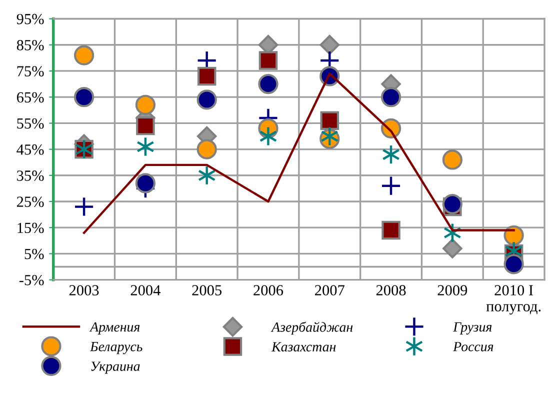 The width and height of the screenshot is (550, 417). Describe the element at coordinates (30, 19) in the screenshot. I see `y-tick-label: 95%` at that location.